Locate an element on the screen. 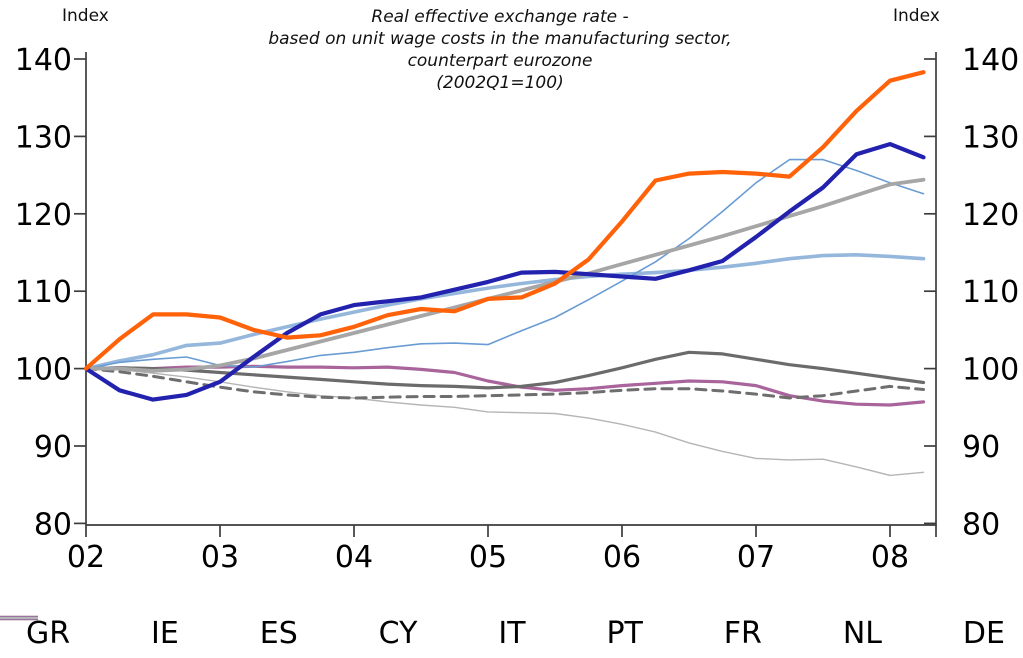 The height and width of the screenshot is (658, 1023). legend-label-IT: IT is located at coordinates (512, 633).